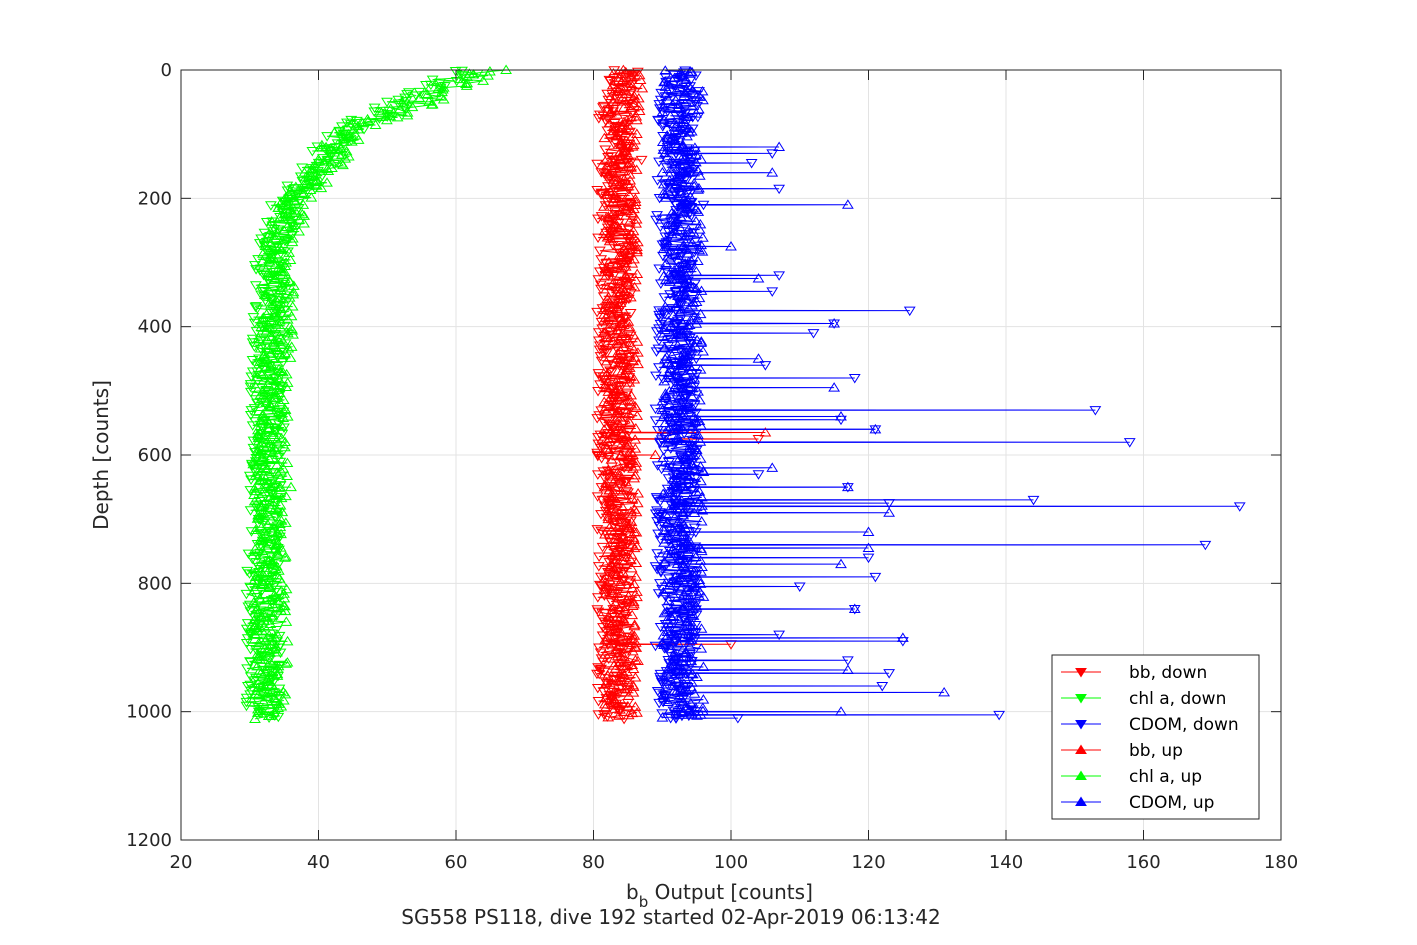  What do you see at coordinates (593, 862) in the screenshot?
I see `x-tick-label: 80` at bounding box center [593, 862].